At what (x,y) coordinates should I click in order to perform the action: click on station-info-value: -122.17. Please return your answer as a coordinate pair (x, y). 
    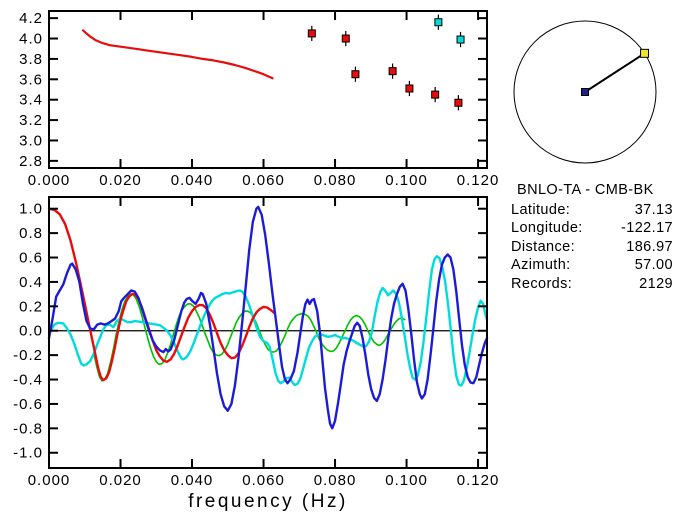
    Looking at the image, I should click on (647, 228).